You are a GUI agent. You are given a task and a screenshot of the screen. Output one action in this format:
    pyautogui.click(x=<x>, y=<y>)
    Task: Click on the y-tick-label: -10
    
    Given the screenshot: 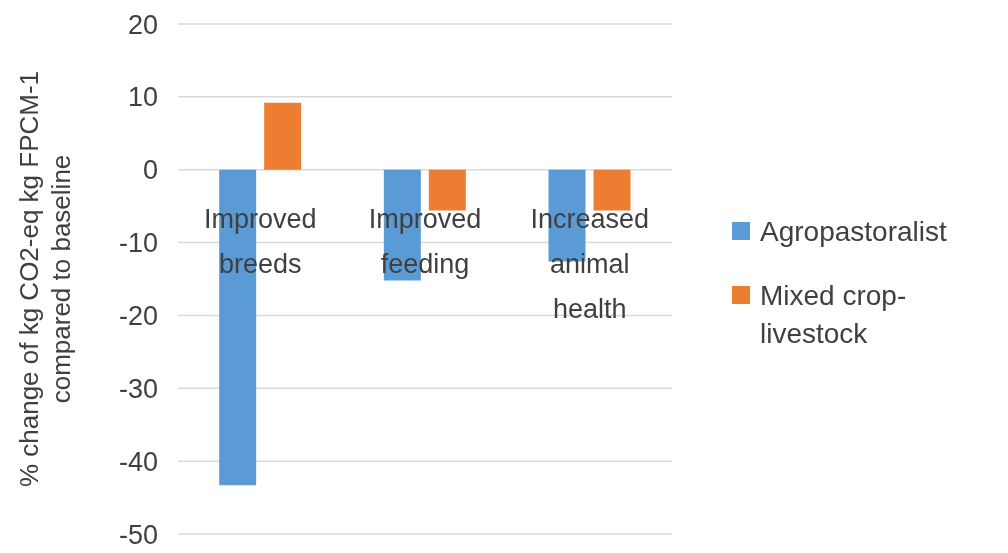 What is the action you would take?
    pyautogui.click(x=138, y=243)
    